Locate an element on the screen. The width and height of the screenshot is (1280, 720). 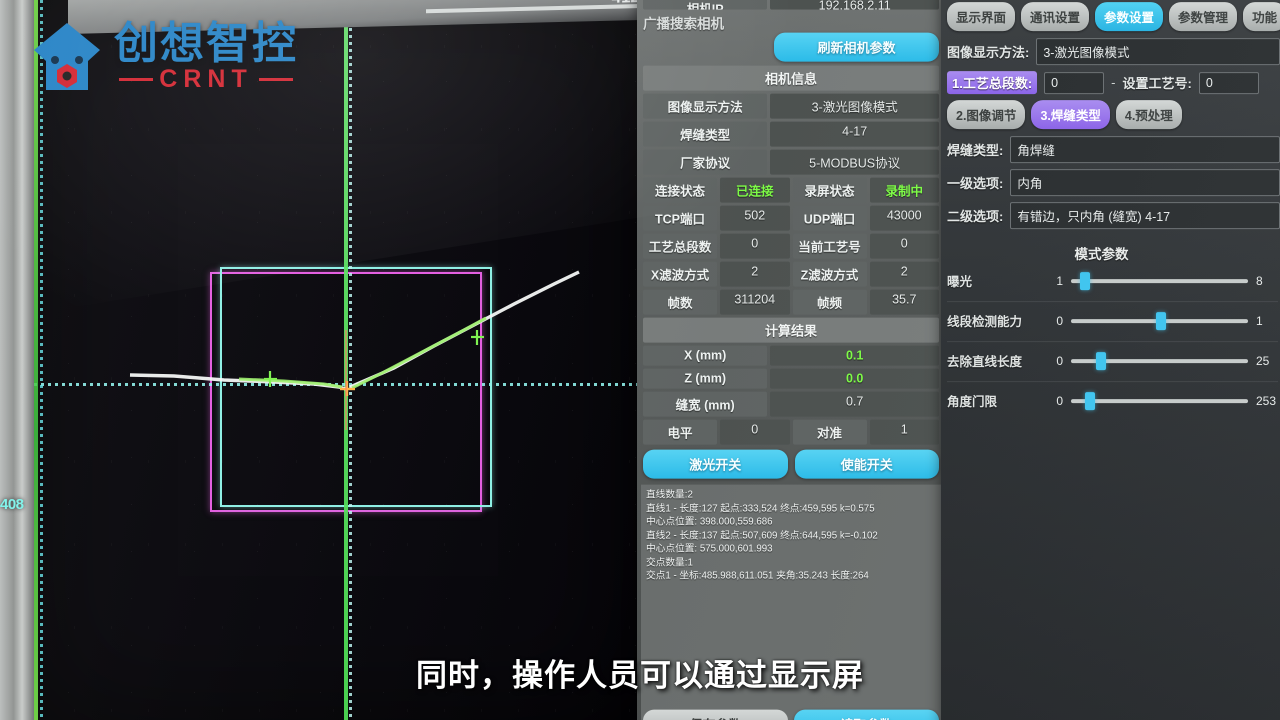
result-label: 电平 is located at coordinates (680, 432).